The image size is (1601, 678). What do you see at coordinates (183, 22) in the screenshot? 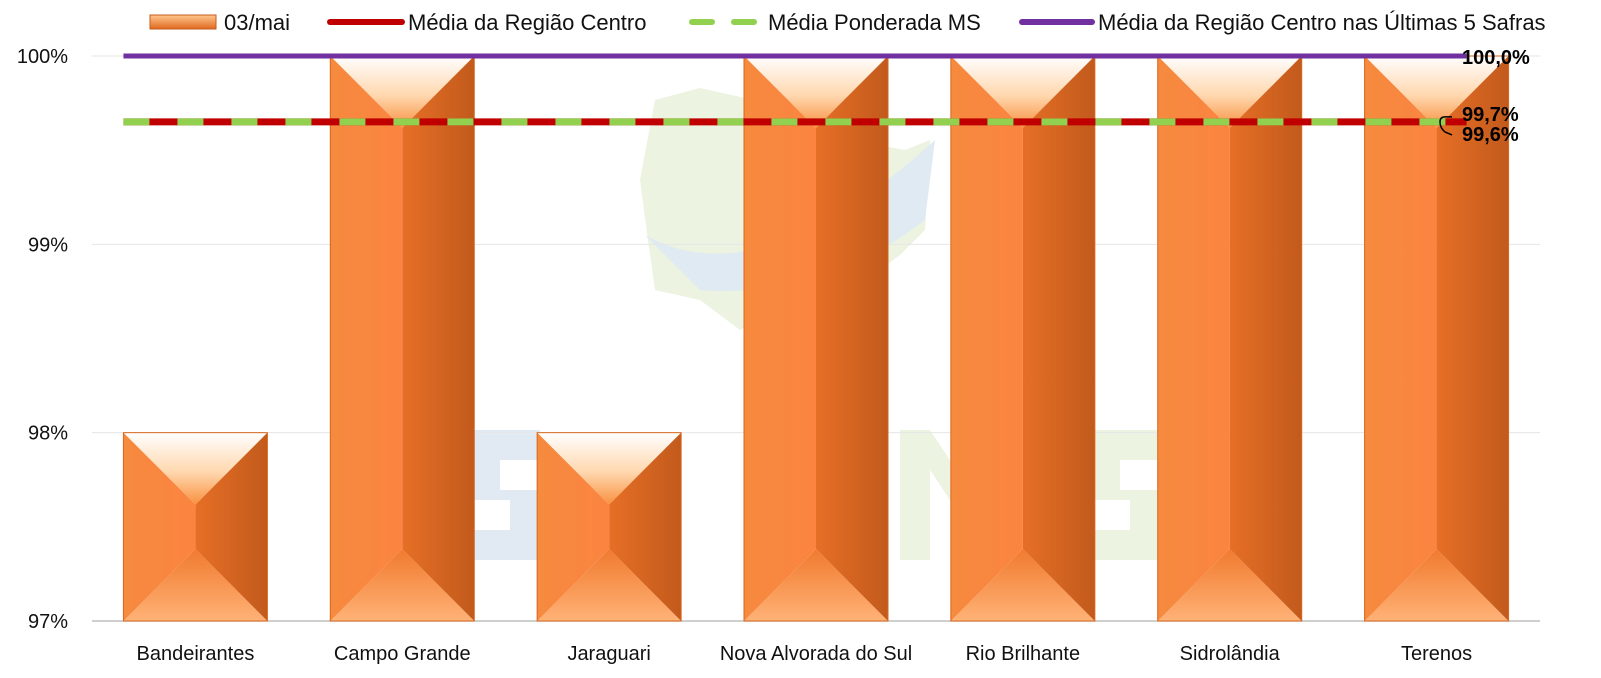
I see `legend-swatch-03-mai` at bounding box center [183, 22].